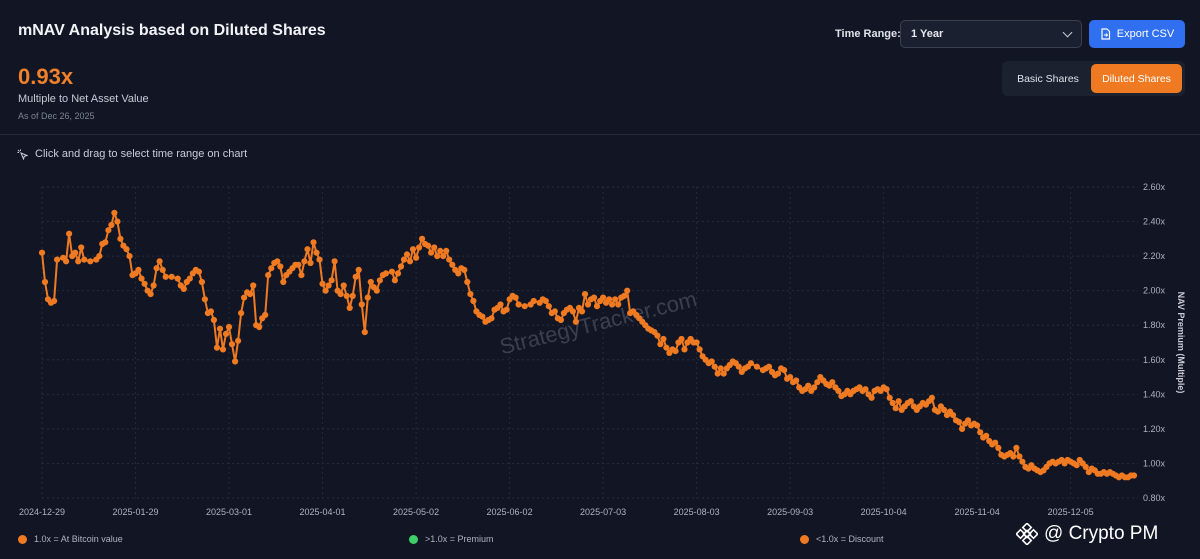 The height and width of the screenshot is (559, 1200). Describe the element at coordinates (413, 539) in the screenshot. I see `legend-dot` at that location.